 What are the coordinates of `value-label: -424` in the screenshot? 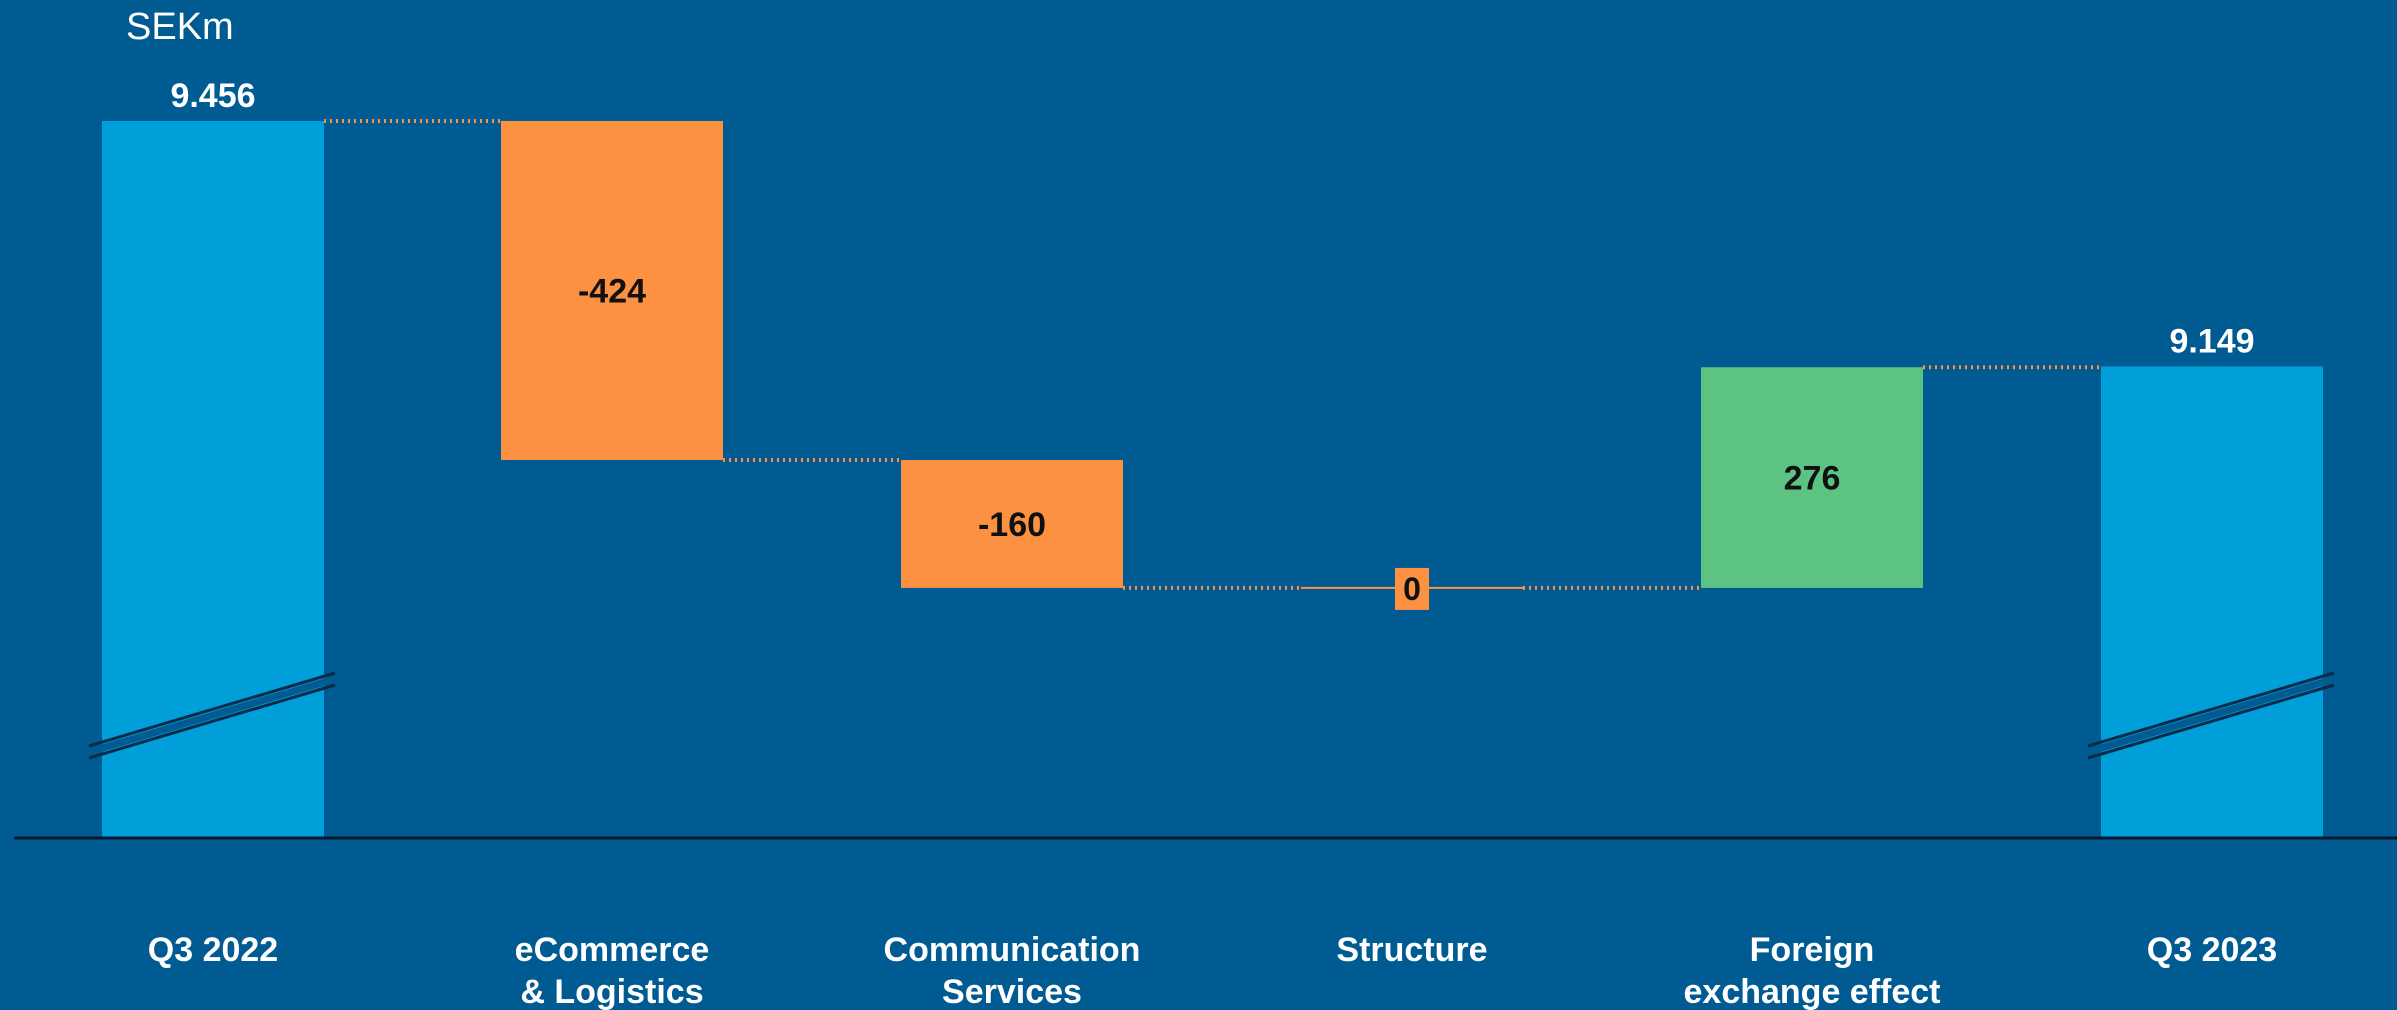 It's located at (612, 292).